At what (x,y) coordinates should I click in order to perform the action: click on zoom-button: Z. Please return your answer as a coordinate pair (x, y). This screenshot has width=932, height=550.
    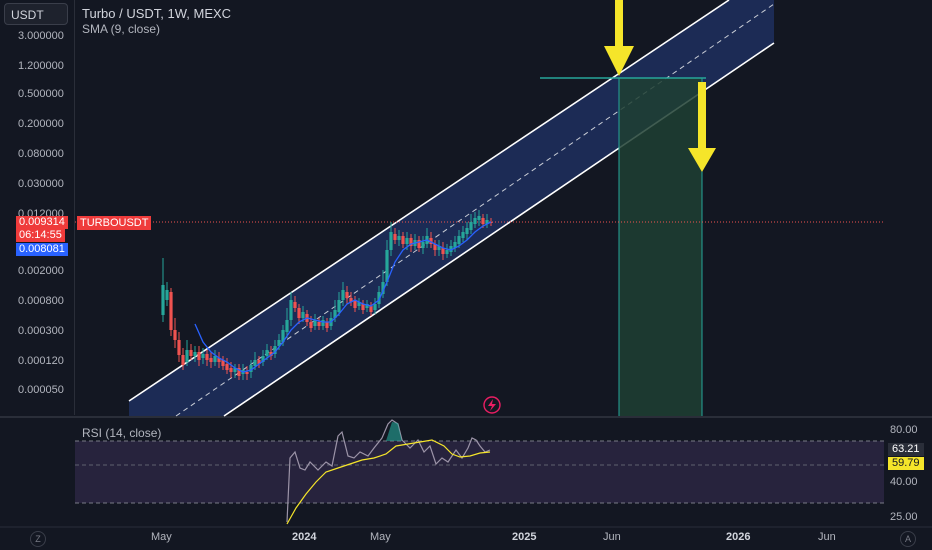
    Looking at the image, I should click on (38, 539).